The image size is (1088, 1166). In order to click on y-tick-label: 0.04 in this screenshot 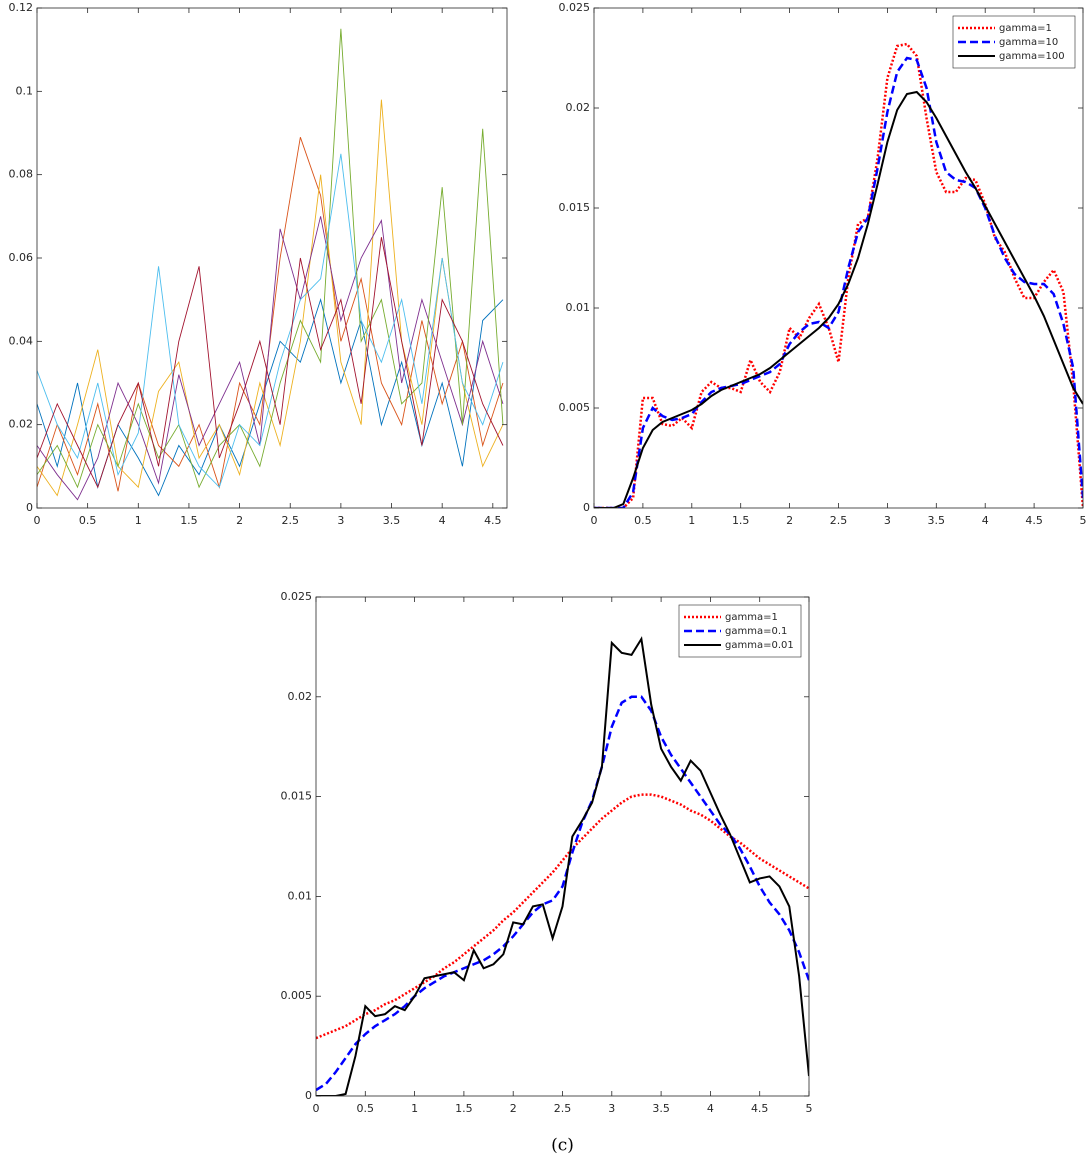, I will do `click(21, 340)`.